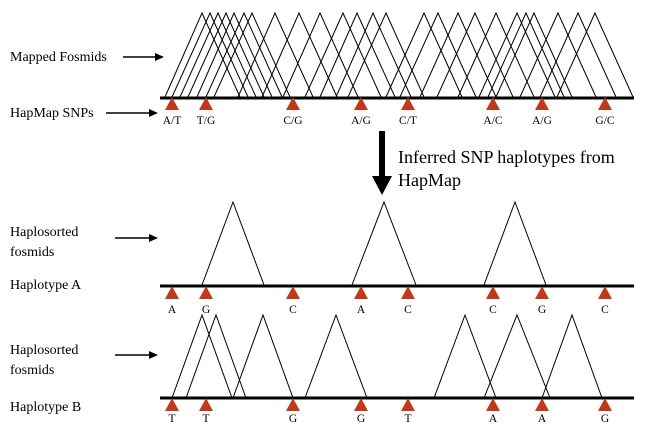  I want to click on snp-allele: A/C, so click(493, 121).